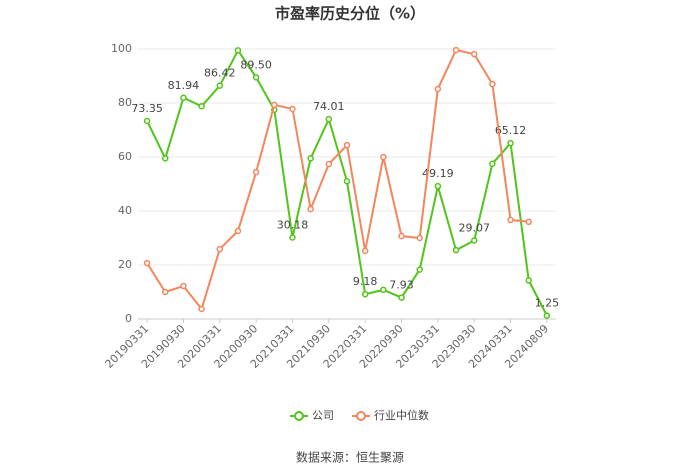 Image resolution: width=700 pixels, height=473 pixels. I want to click on data-label: 73.35, so click(147, 108).